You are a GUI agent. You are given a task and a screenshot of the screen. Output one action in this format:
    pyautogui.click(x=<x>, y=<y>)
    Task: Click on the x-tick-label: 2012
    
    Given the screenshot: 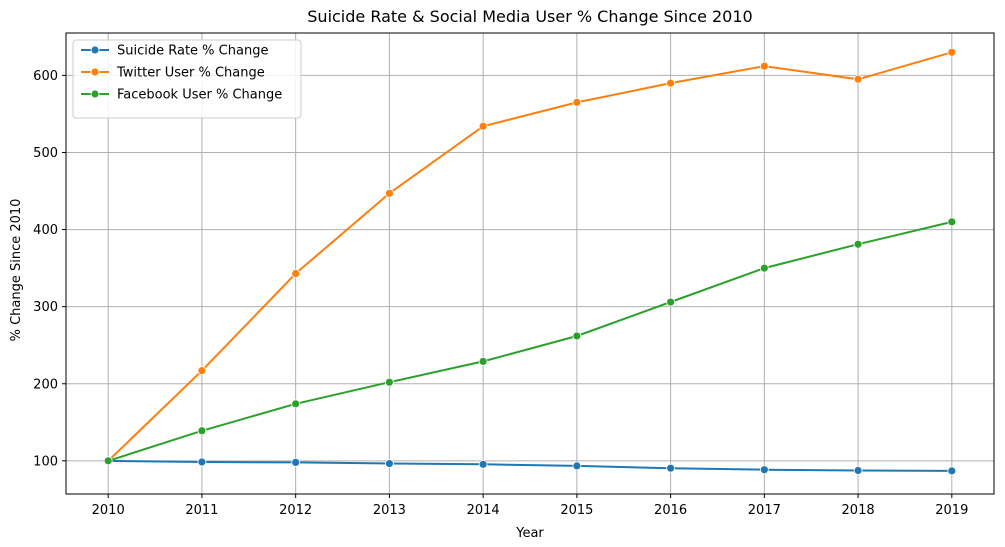 What is the action you would take?
    pyautogui.click(x=295, y=510)
    